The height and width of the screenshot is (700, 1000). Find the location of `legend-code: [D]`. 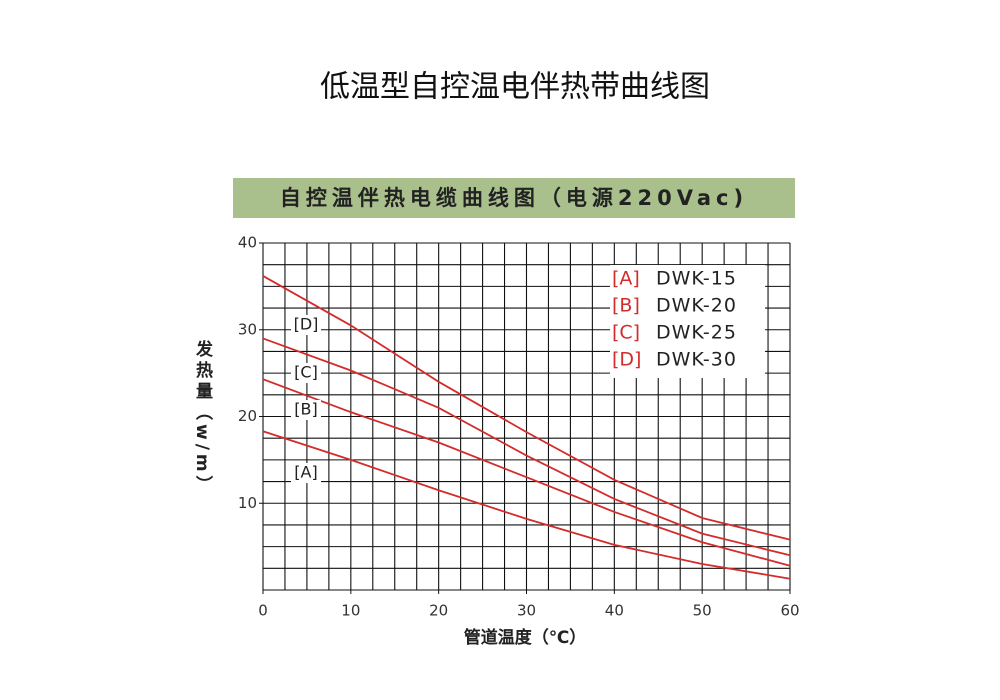

legend-code: [D] is located at coordinates (626, 360).